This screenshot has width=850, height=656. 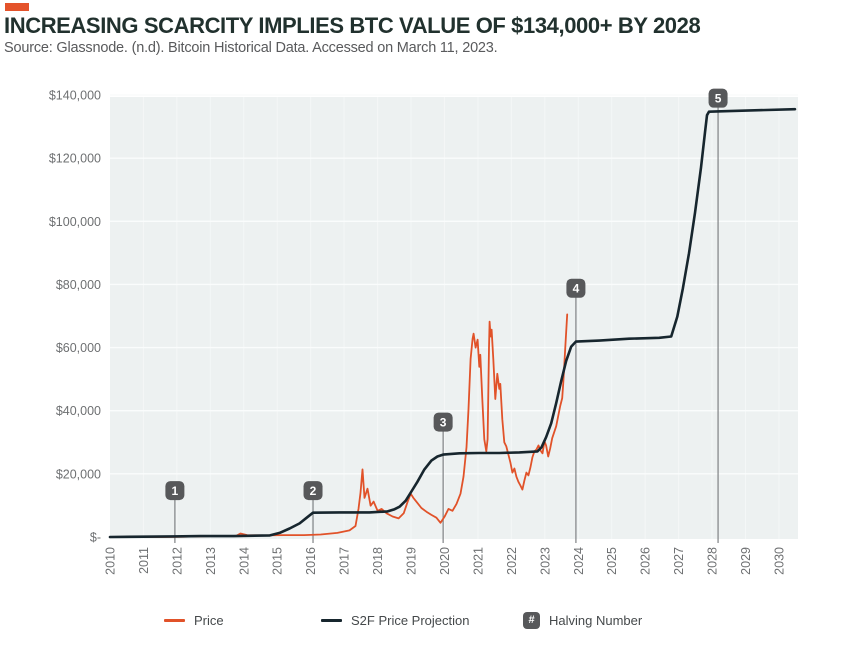 What do you see at coordinates (177, 561) in the screenshot?
I see `x-tick-label: 2012` at bounding box center [177, 561].